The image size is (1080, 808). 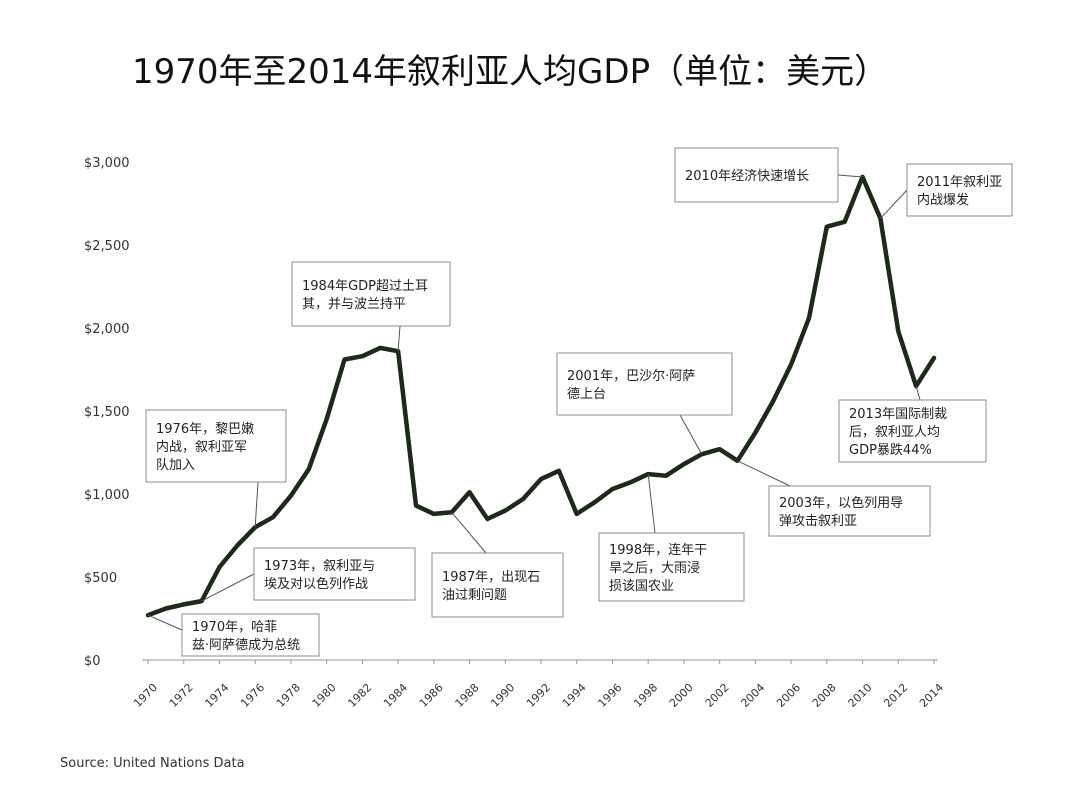 I want to click on x-tick-label: 1998, so click(x=645, y=695).